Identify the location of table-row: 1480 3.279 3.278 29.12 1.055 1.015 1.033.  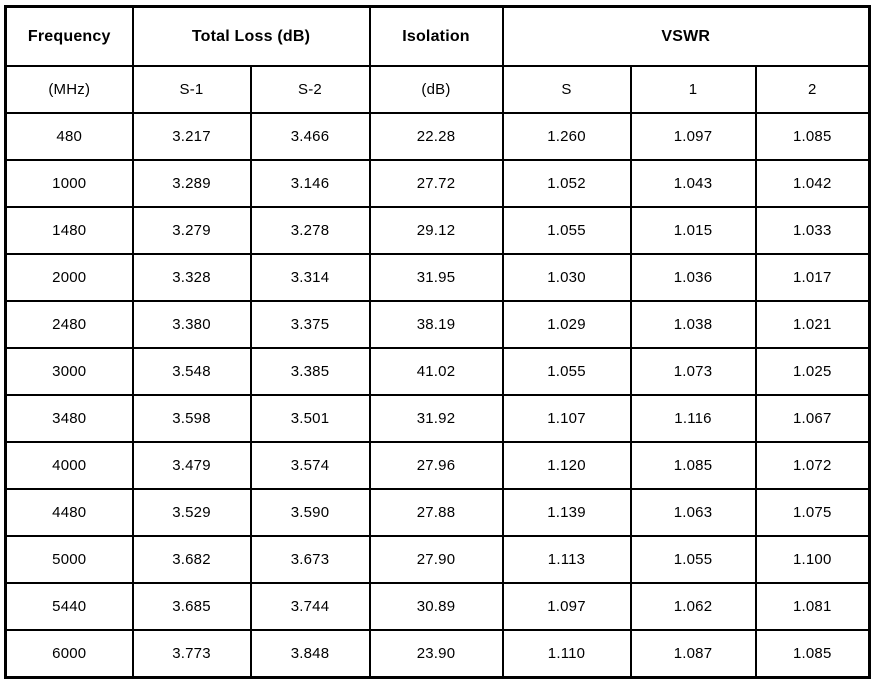
(437, 230).